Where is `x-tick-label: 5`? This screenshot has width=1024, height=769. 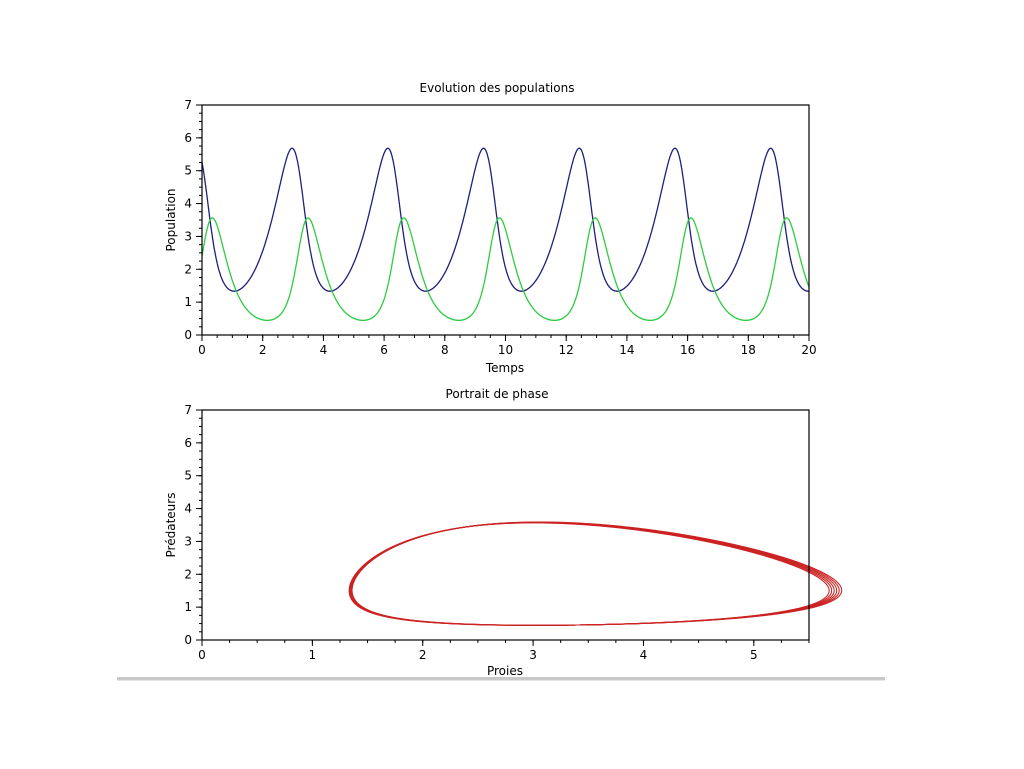
x-tick-label: 5 is located at coordinates (754, 655).